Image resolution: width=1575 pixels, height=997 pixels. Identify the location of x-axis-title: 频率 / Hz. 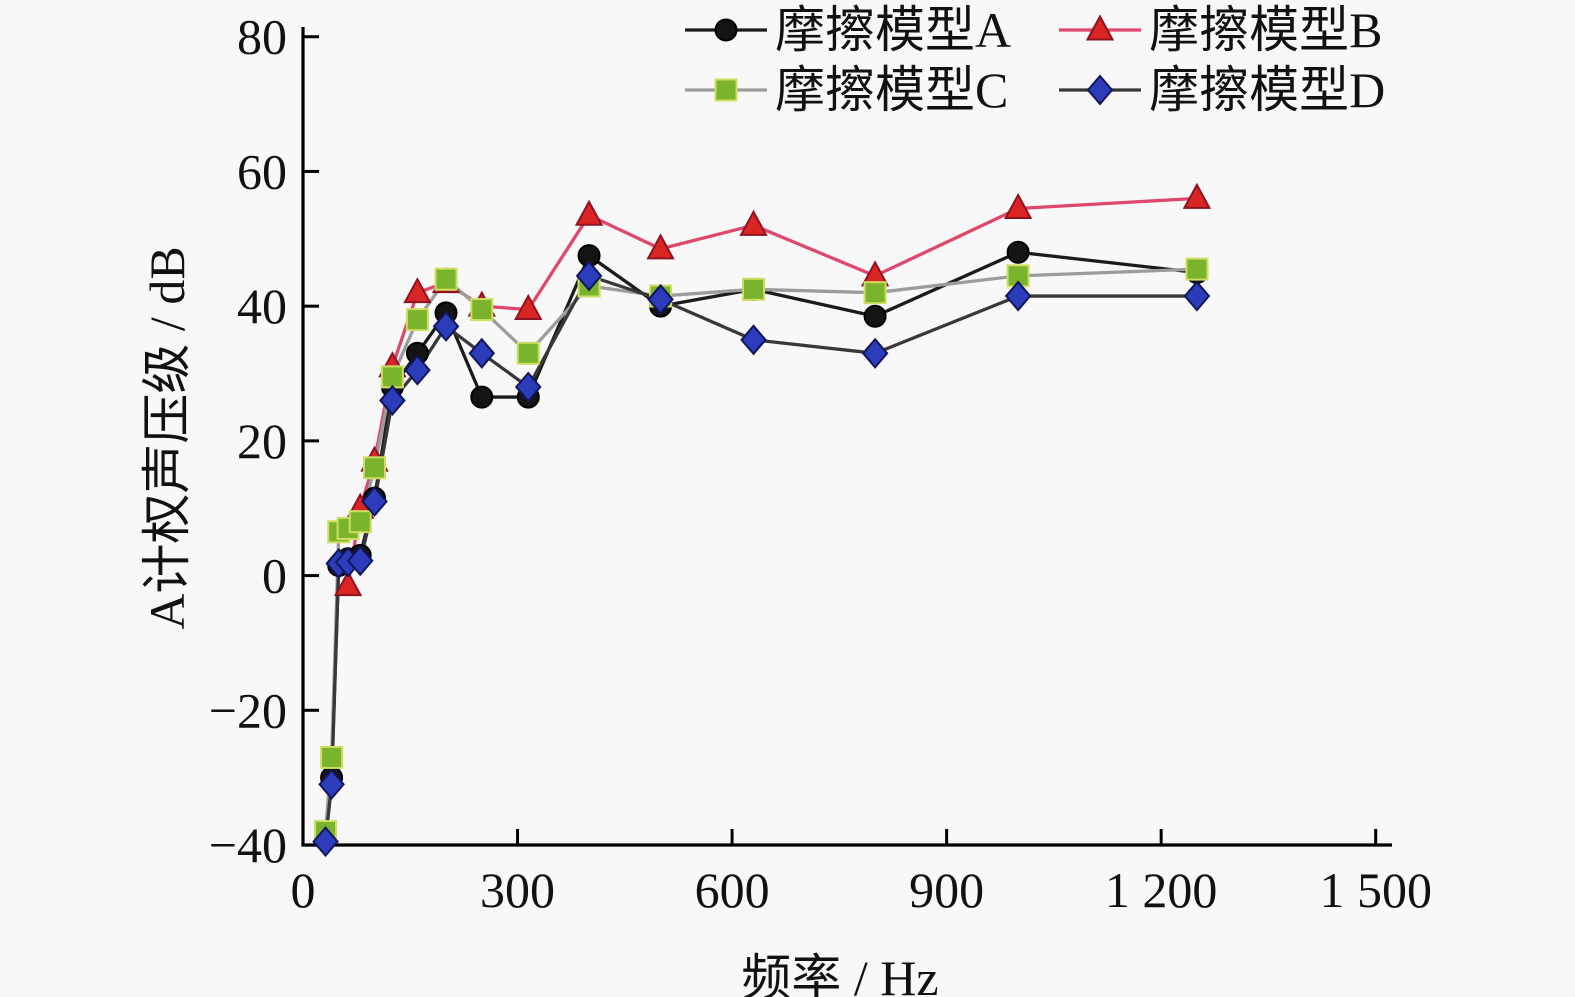
(840, 973).